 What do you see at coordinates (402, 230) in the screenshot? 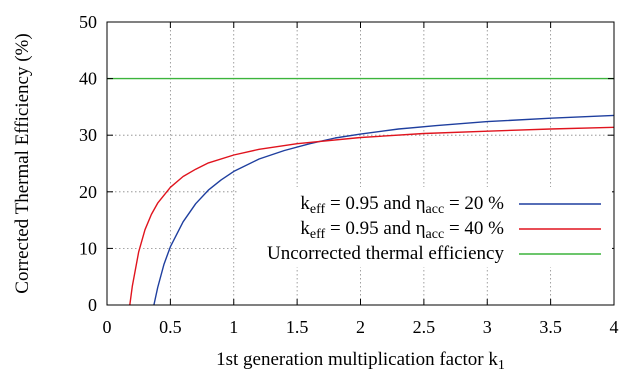
I see `legend-entry-2-label: keff = 0.95 and ηacc = 40 %` at bounding box center [402, 230].